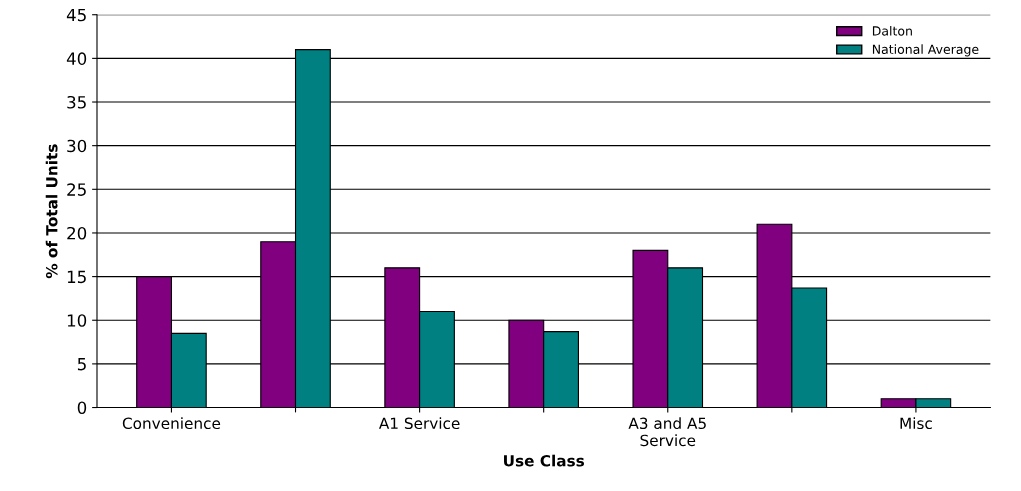 The image size is (1021, 491). Describe the element at coordinates (77, 233) in the screenshot. I see `y-tick-label: 20` at that location.